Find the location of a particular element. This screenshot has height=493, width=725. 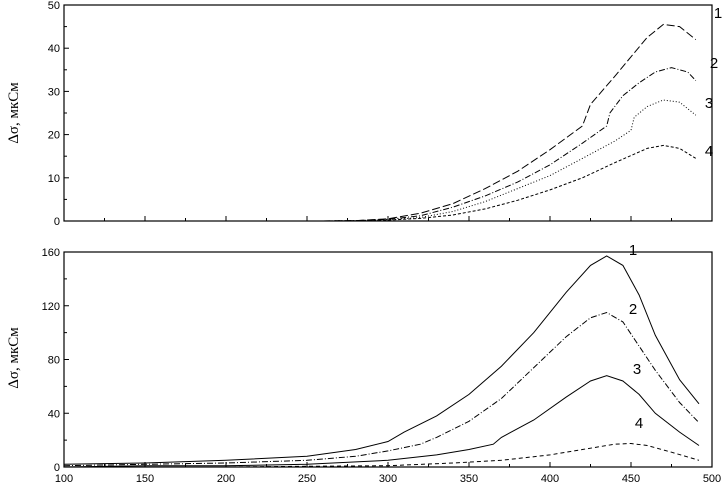

y-tick-label: 80 is located at coordinates (54, 361).